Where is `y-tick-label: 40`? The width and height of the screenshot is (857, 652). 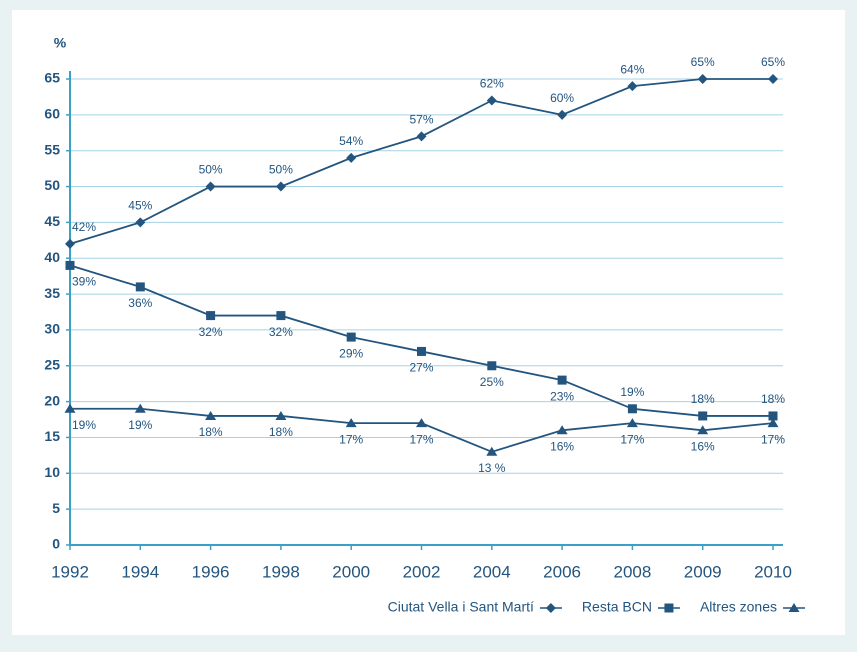
y-tick-label: 40 is located at coordinates (52, 257).